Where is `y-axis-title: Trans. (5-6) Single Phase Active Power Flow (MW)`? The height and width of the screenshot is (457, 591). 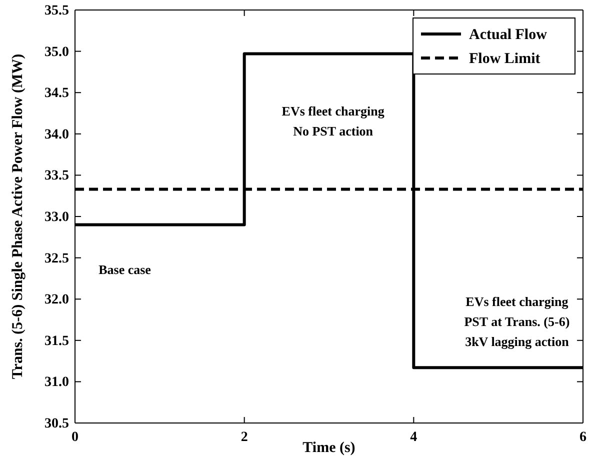
y-axis-title: Trans. (5-6) Single Phase Active Power Flow (MW) is located at coordinates (18, 217).